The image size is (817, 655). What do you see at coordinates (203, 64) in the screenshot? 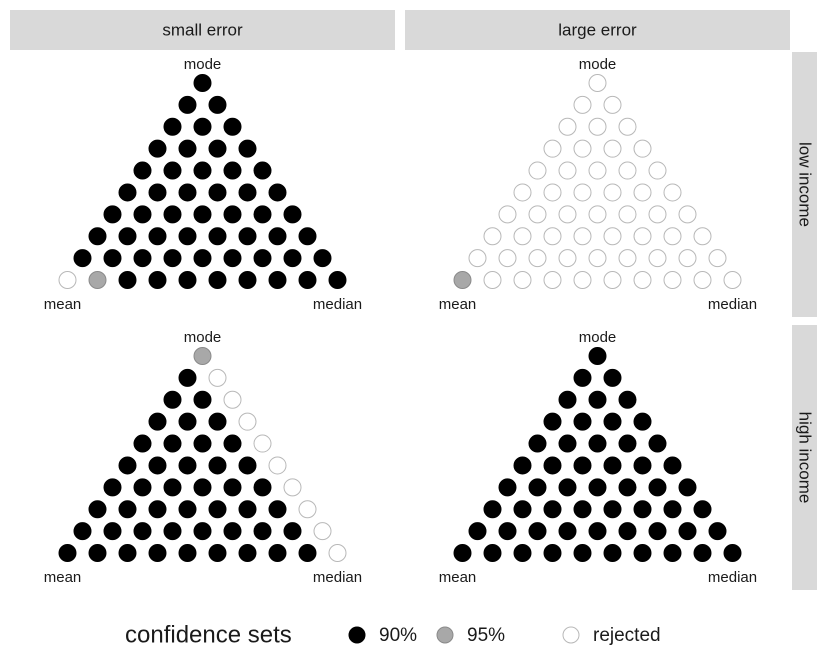
I see `vertex-label: mode` at bounding box center [203, 64].